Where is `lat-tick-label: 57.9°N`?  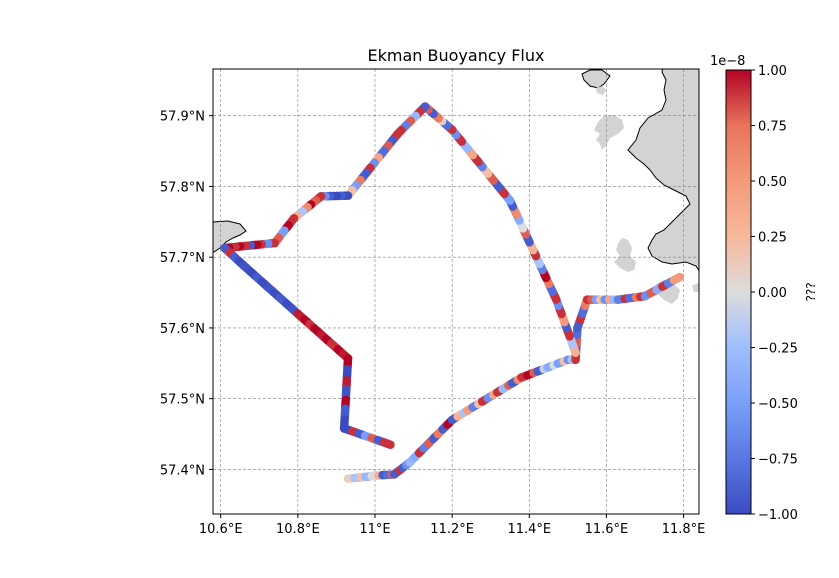
lat-tick-label: 57.9°N is located at coordinates (182, 117).